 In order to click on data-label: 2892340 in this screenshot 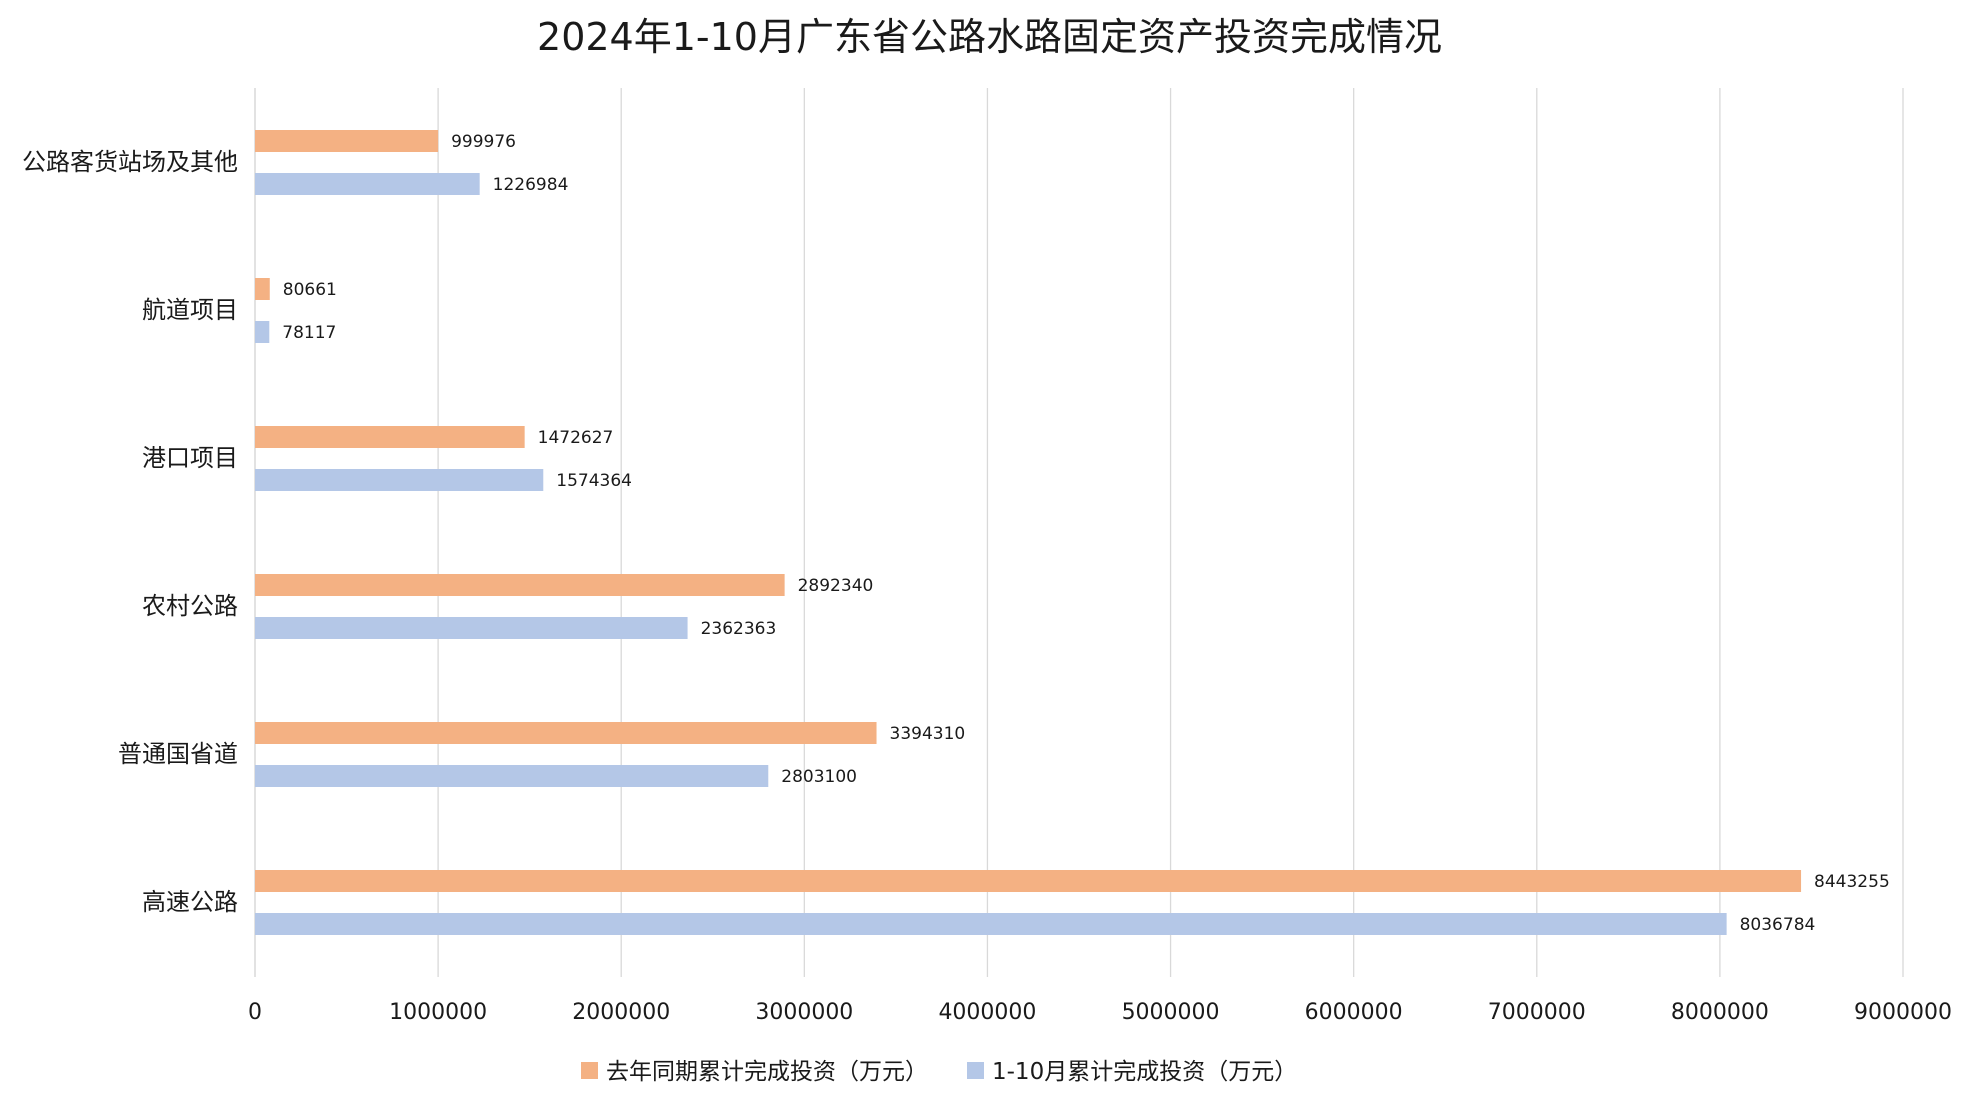, I will do `click(836, 586)`.